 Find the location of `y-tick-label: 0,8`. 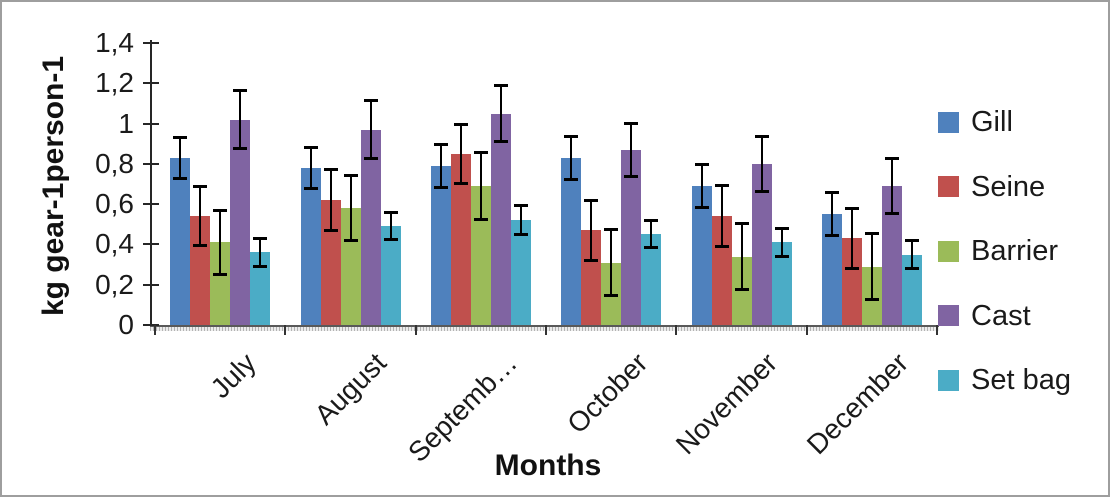

y-tick-label: 0,8 is located at coordinates (114, 163).